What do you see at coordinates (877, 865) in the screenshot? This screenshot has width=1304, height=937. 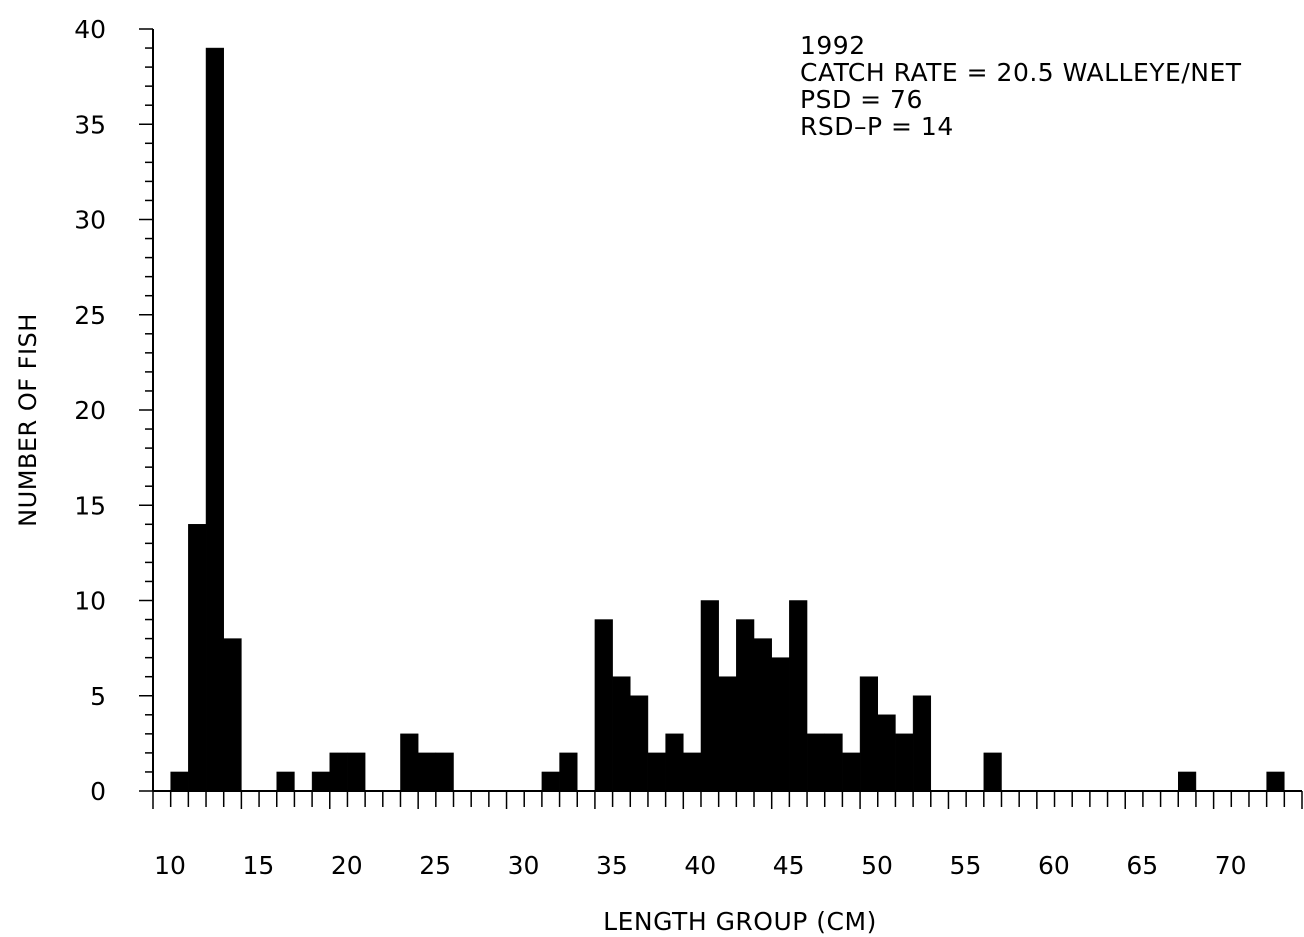 I see `x-tick-label: 50` at bounding box center [877, 865].